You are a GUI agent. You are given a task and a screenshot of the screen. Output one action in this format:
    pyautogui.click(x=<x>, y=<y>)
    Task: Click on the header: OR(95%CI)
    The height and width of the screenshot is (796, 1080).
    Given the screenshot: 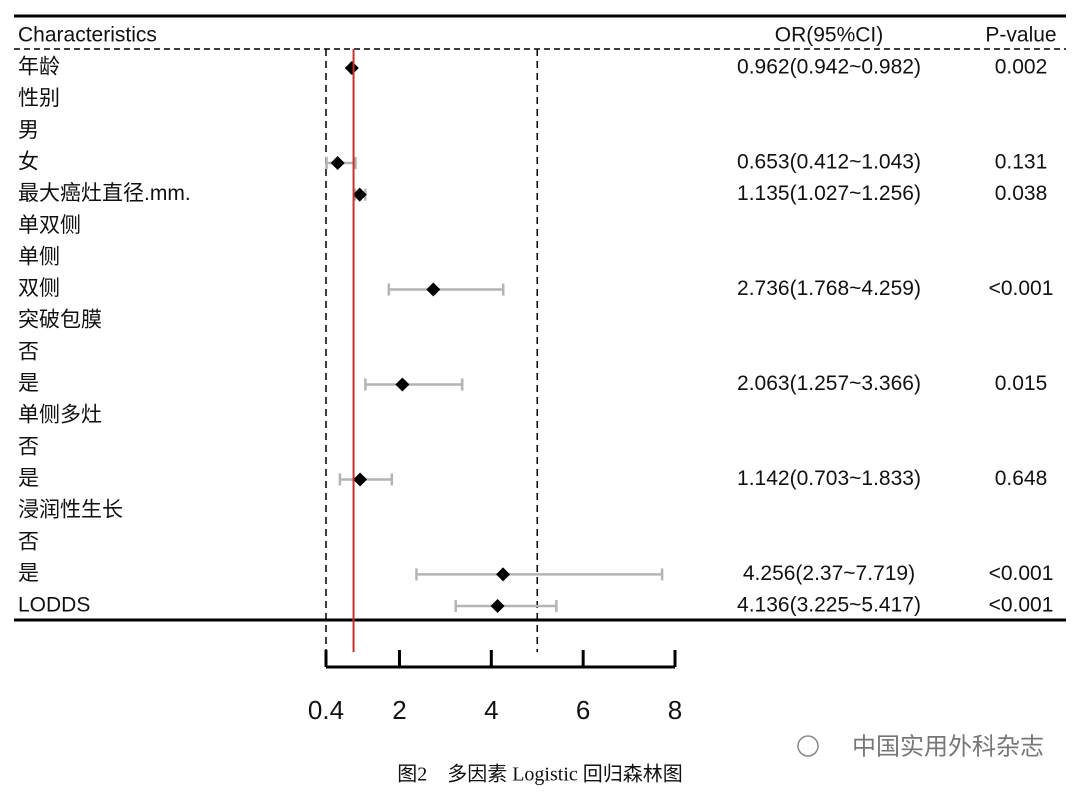 What is the action you would take?
    pyautogui.click(x=829, y=35)
    